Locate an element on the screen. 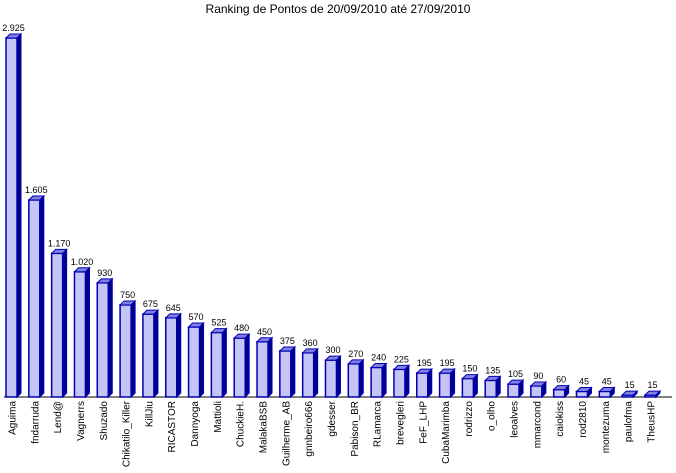 This screenshot has height=473, width=676. category-label: FeF_LHP is located at coordinates (423, 422).